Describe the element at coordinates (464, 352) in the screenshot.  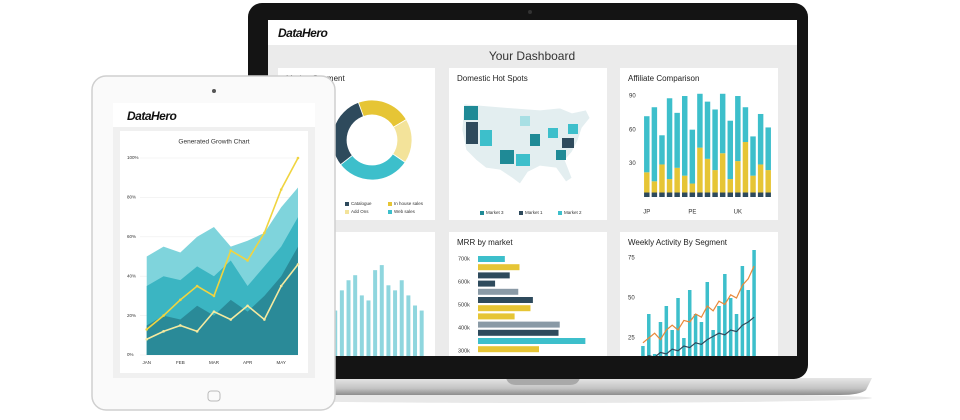
I see `y-tick-label: 300k` at that location.